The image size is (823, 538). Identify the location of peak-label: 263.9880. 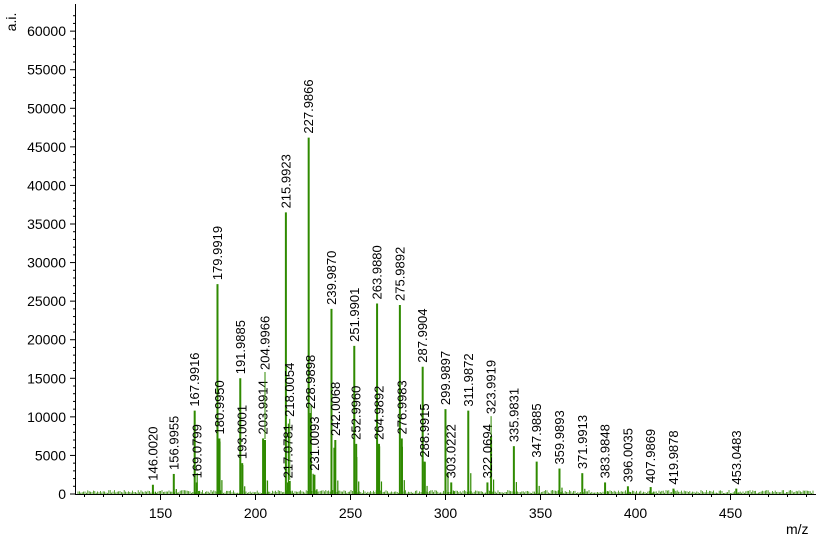
(377, 272).